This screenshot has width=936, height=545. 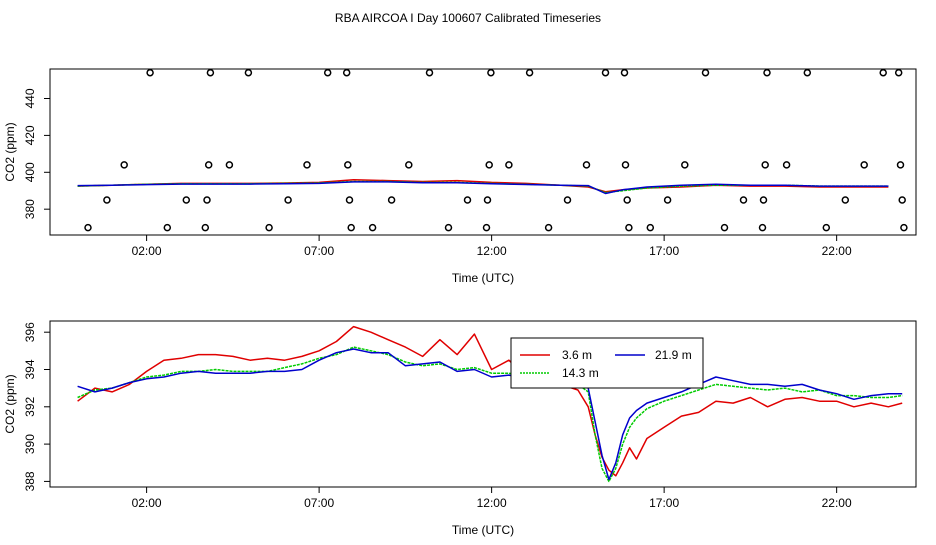 What do you see at coordinates (30, 406) in the screenshot?
I see `bottom-y-tick-label: 392` at bounding box center [30, 406].